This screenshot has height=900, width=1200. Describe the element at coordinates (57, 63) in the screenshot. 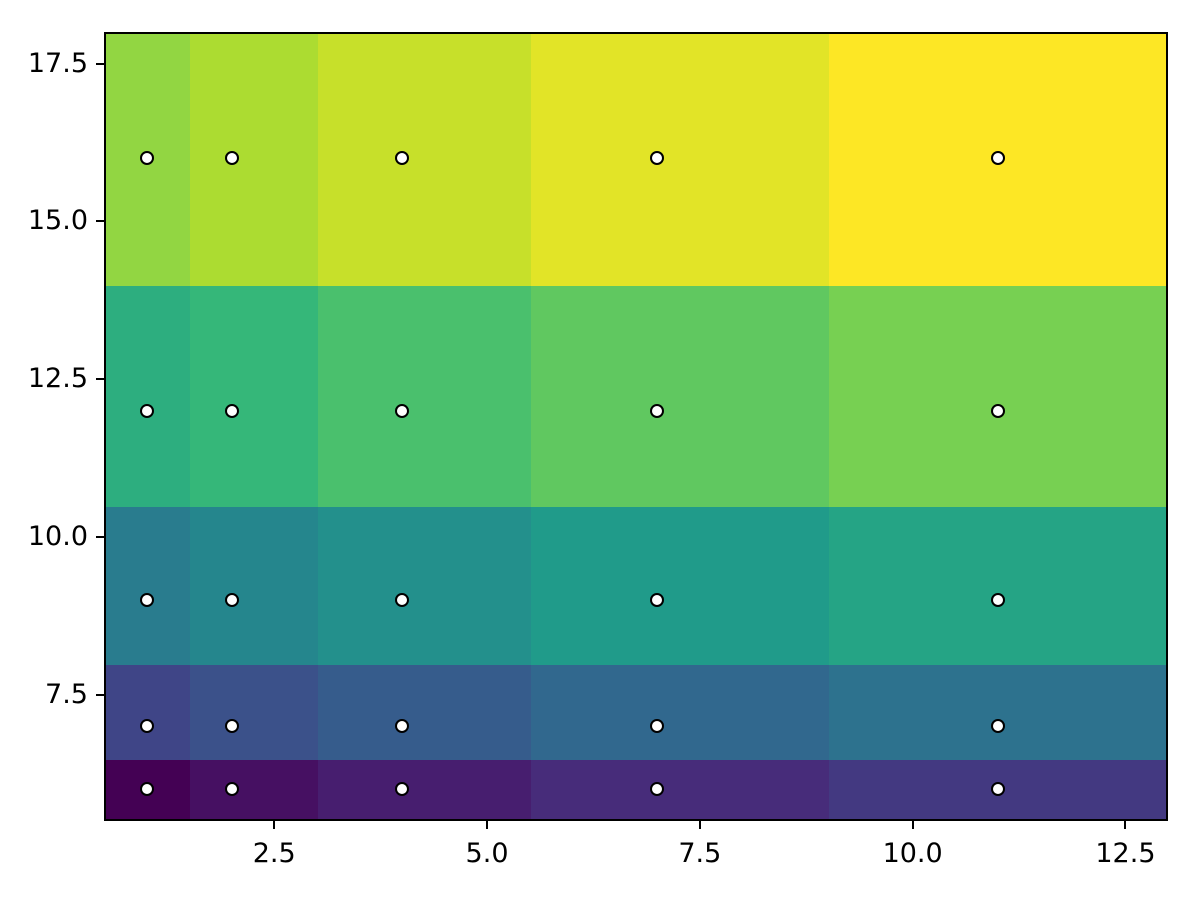

I see `y-tick-label: 17.5` at that location.